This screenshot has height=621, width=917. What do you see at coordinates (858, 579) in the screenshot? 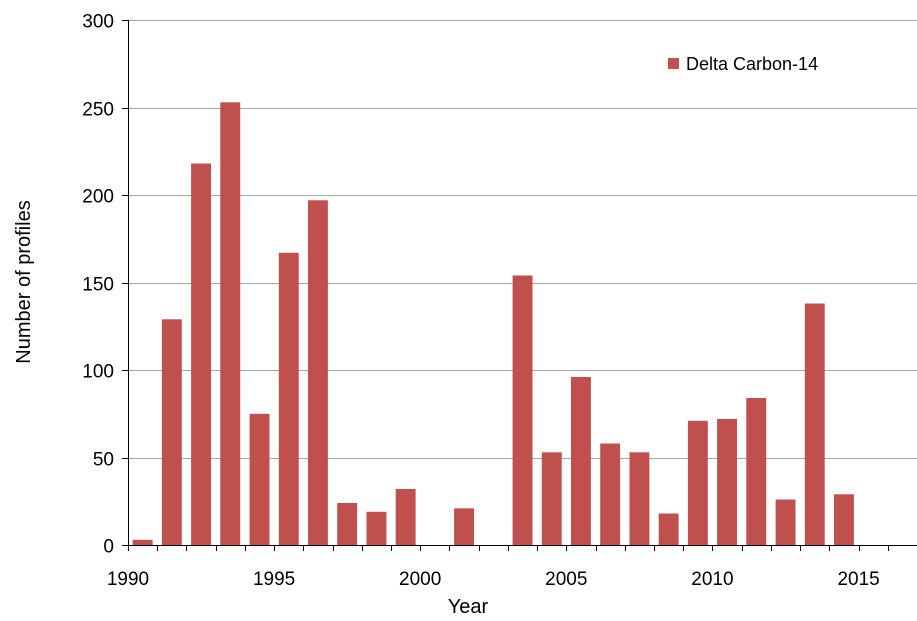
I see `x-tick-label: 2015` at bounding box center [858, 579].